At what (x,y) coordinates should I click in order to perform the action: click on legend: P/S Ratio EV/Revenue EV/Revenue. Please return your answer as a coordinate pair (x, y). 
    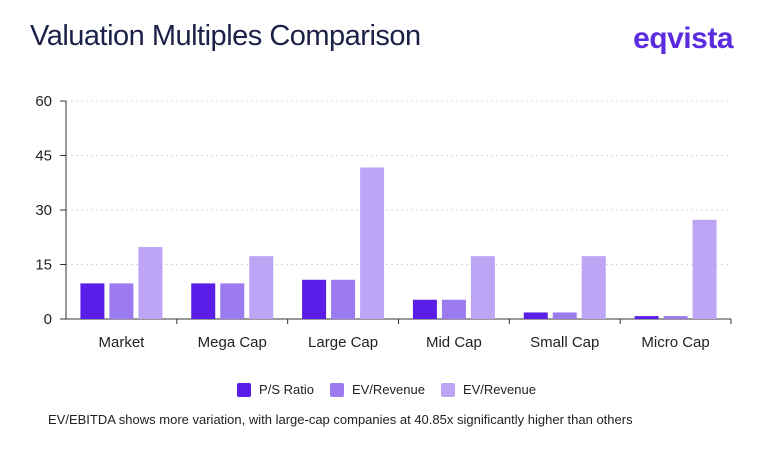
    Looking at the image, I should click on (386, 389).